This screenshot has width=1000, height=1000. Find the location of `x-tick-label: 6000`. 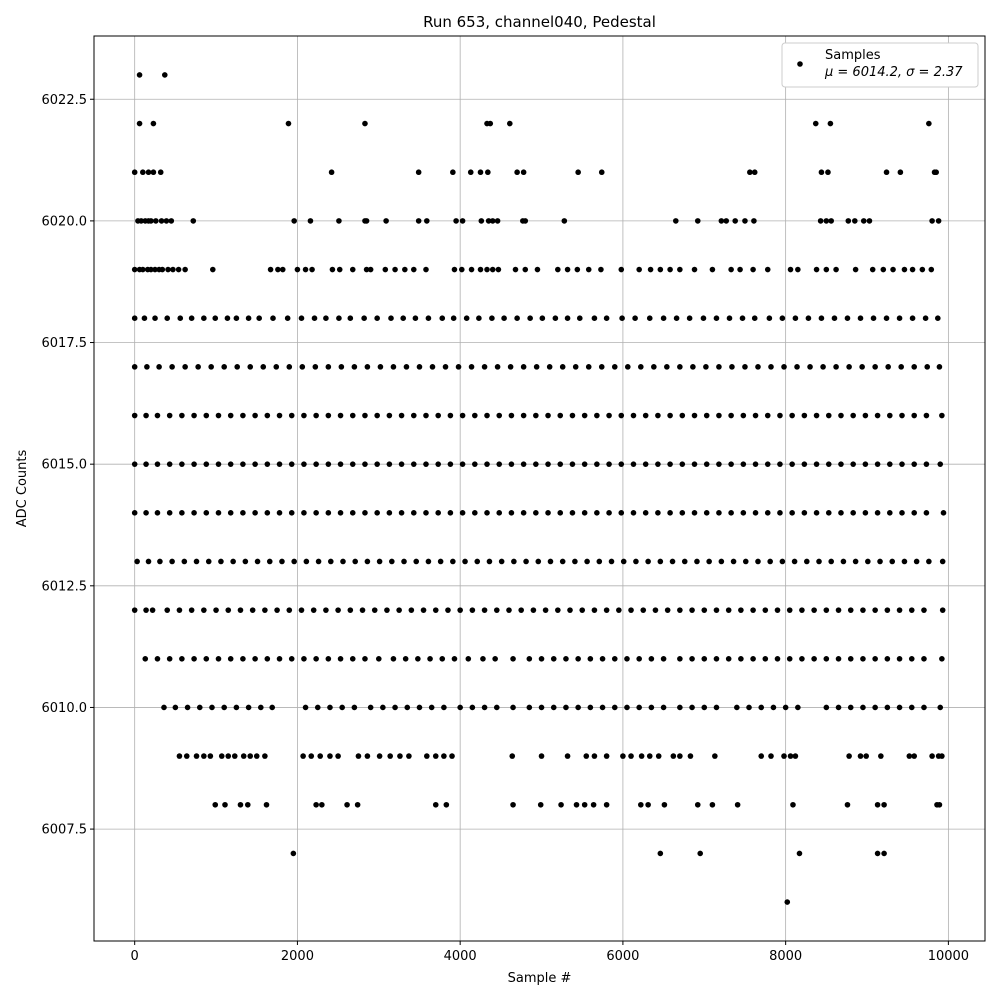

x-tick-label: 6000 is located at coordinates (622, 956).